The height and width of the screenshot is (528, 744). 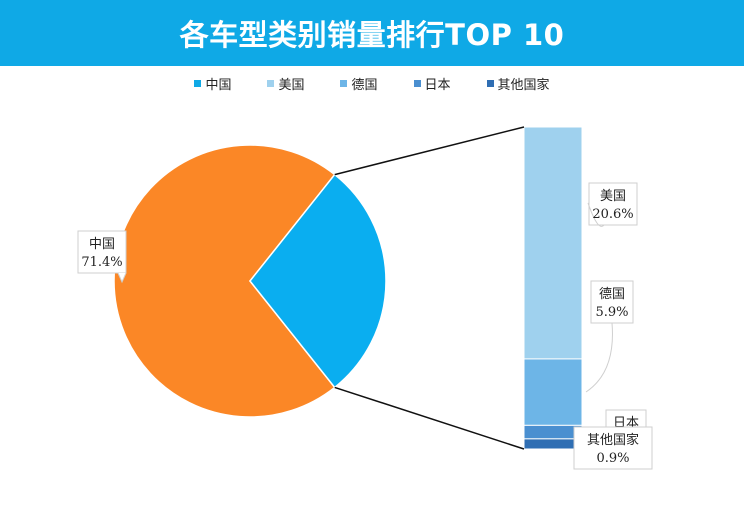 I want to click on pie-slice-aggregate, so click(x=318, y=281).